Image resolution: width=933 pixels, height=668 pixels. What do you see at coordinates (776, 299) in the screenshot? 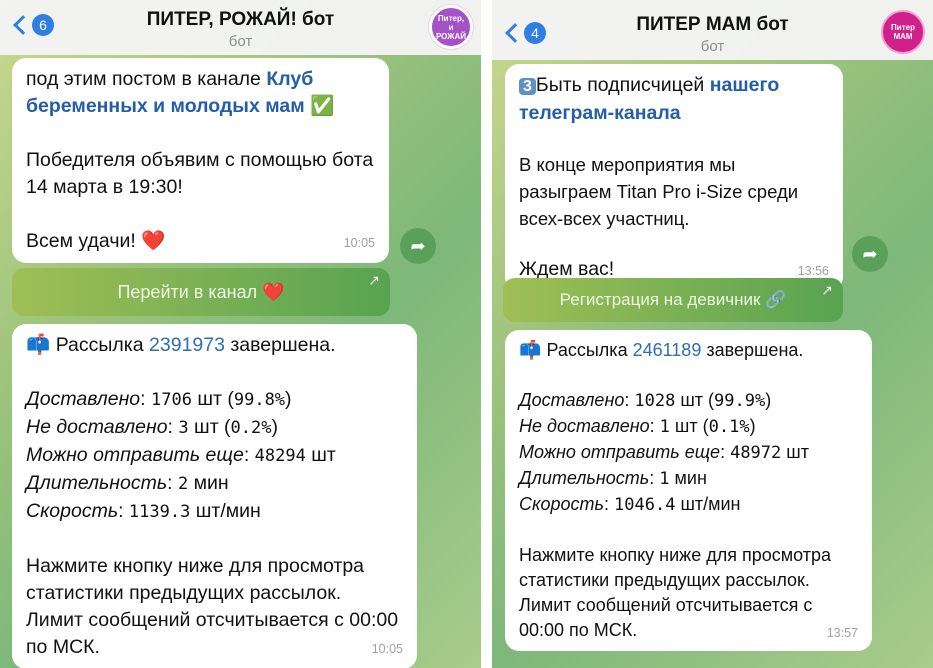
I see `link-emoji-icon: 🔗` at bounding box center [776, 299].